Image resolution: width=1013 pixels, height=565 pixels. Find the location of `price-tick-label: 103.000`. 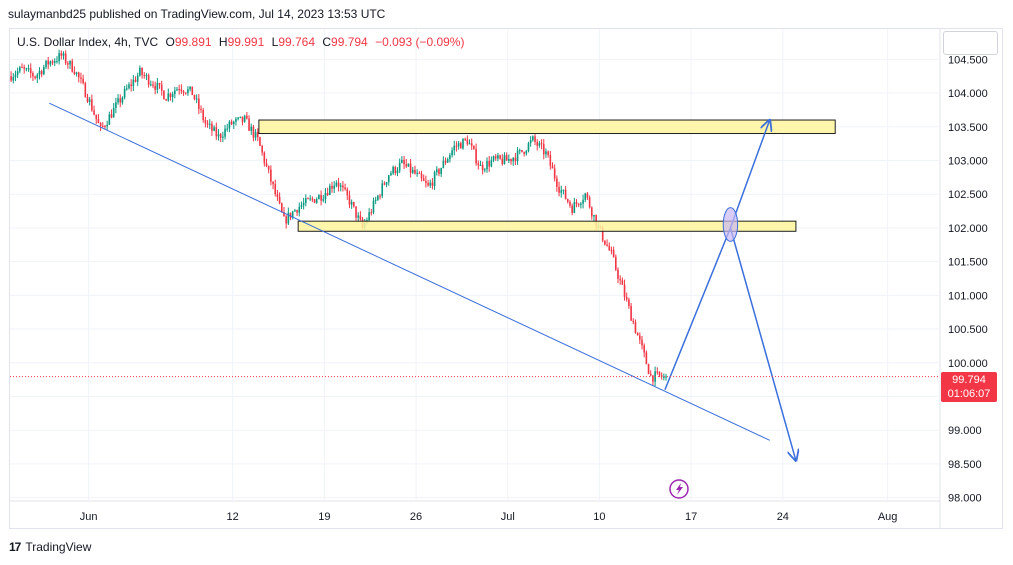

price-tick-label: 103.000 is located at coordinates (968, 161).